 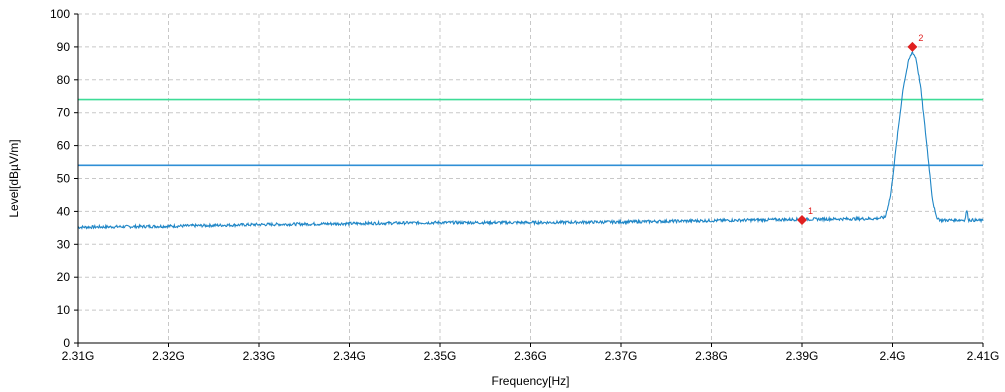 What do you see at coordinates (810, 211) in the screenshot?
I see `marker-label-1: 1` at bounding box center [810, 211].